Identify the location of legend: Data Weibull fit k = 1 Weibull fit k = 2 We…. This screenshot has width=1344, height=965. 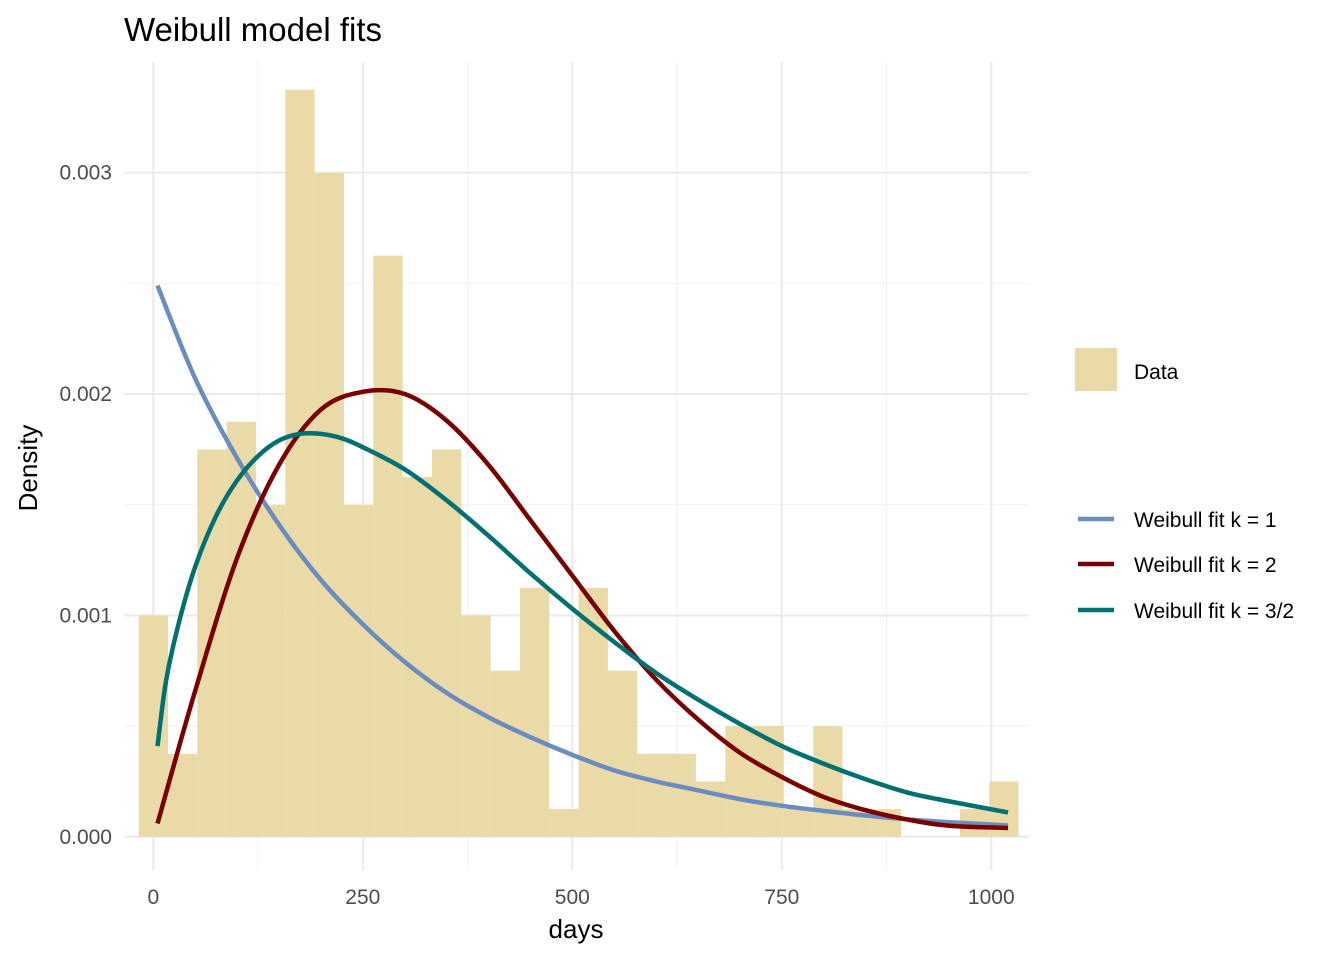
(1184, 485).